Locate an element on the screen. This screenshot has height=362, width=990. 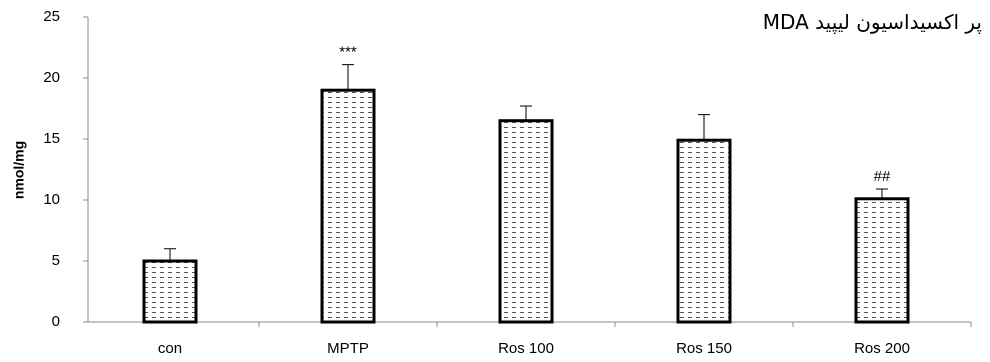
y-tick-label: 20 is located at coordinates (51, 77).